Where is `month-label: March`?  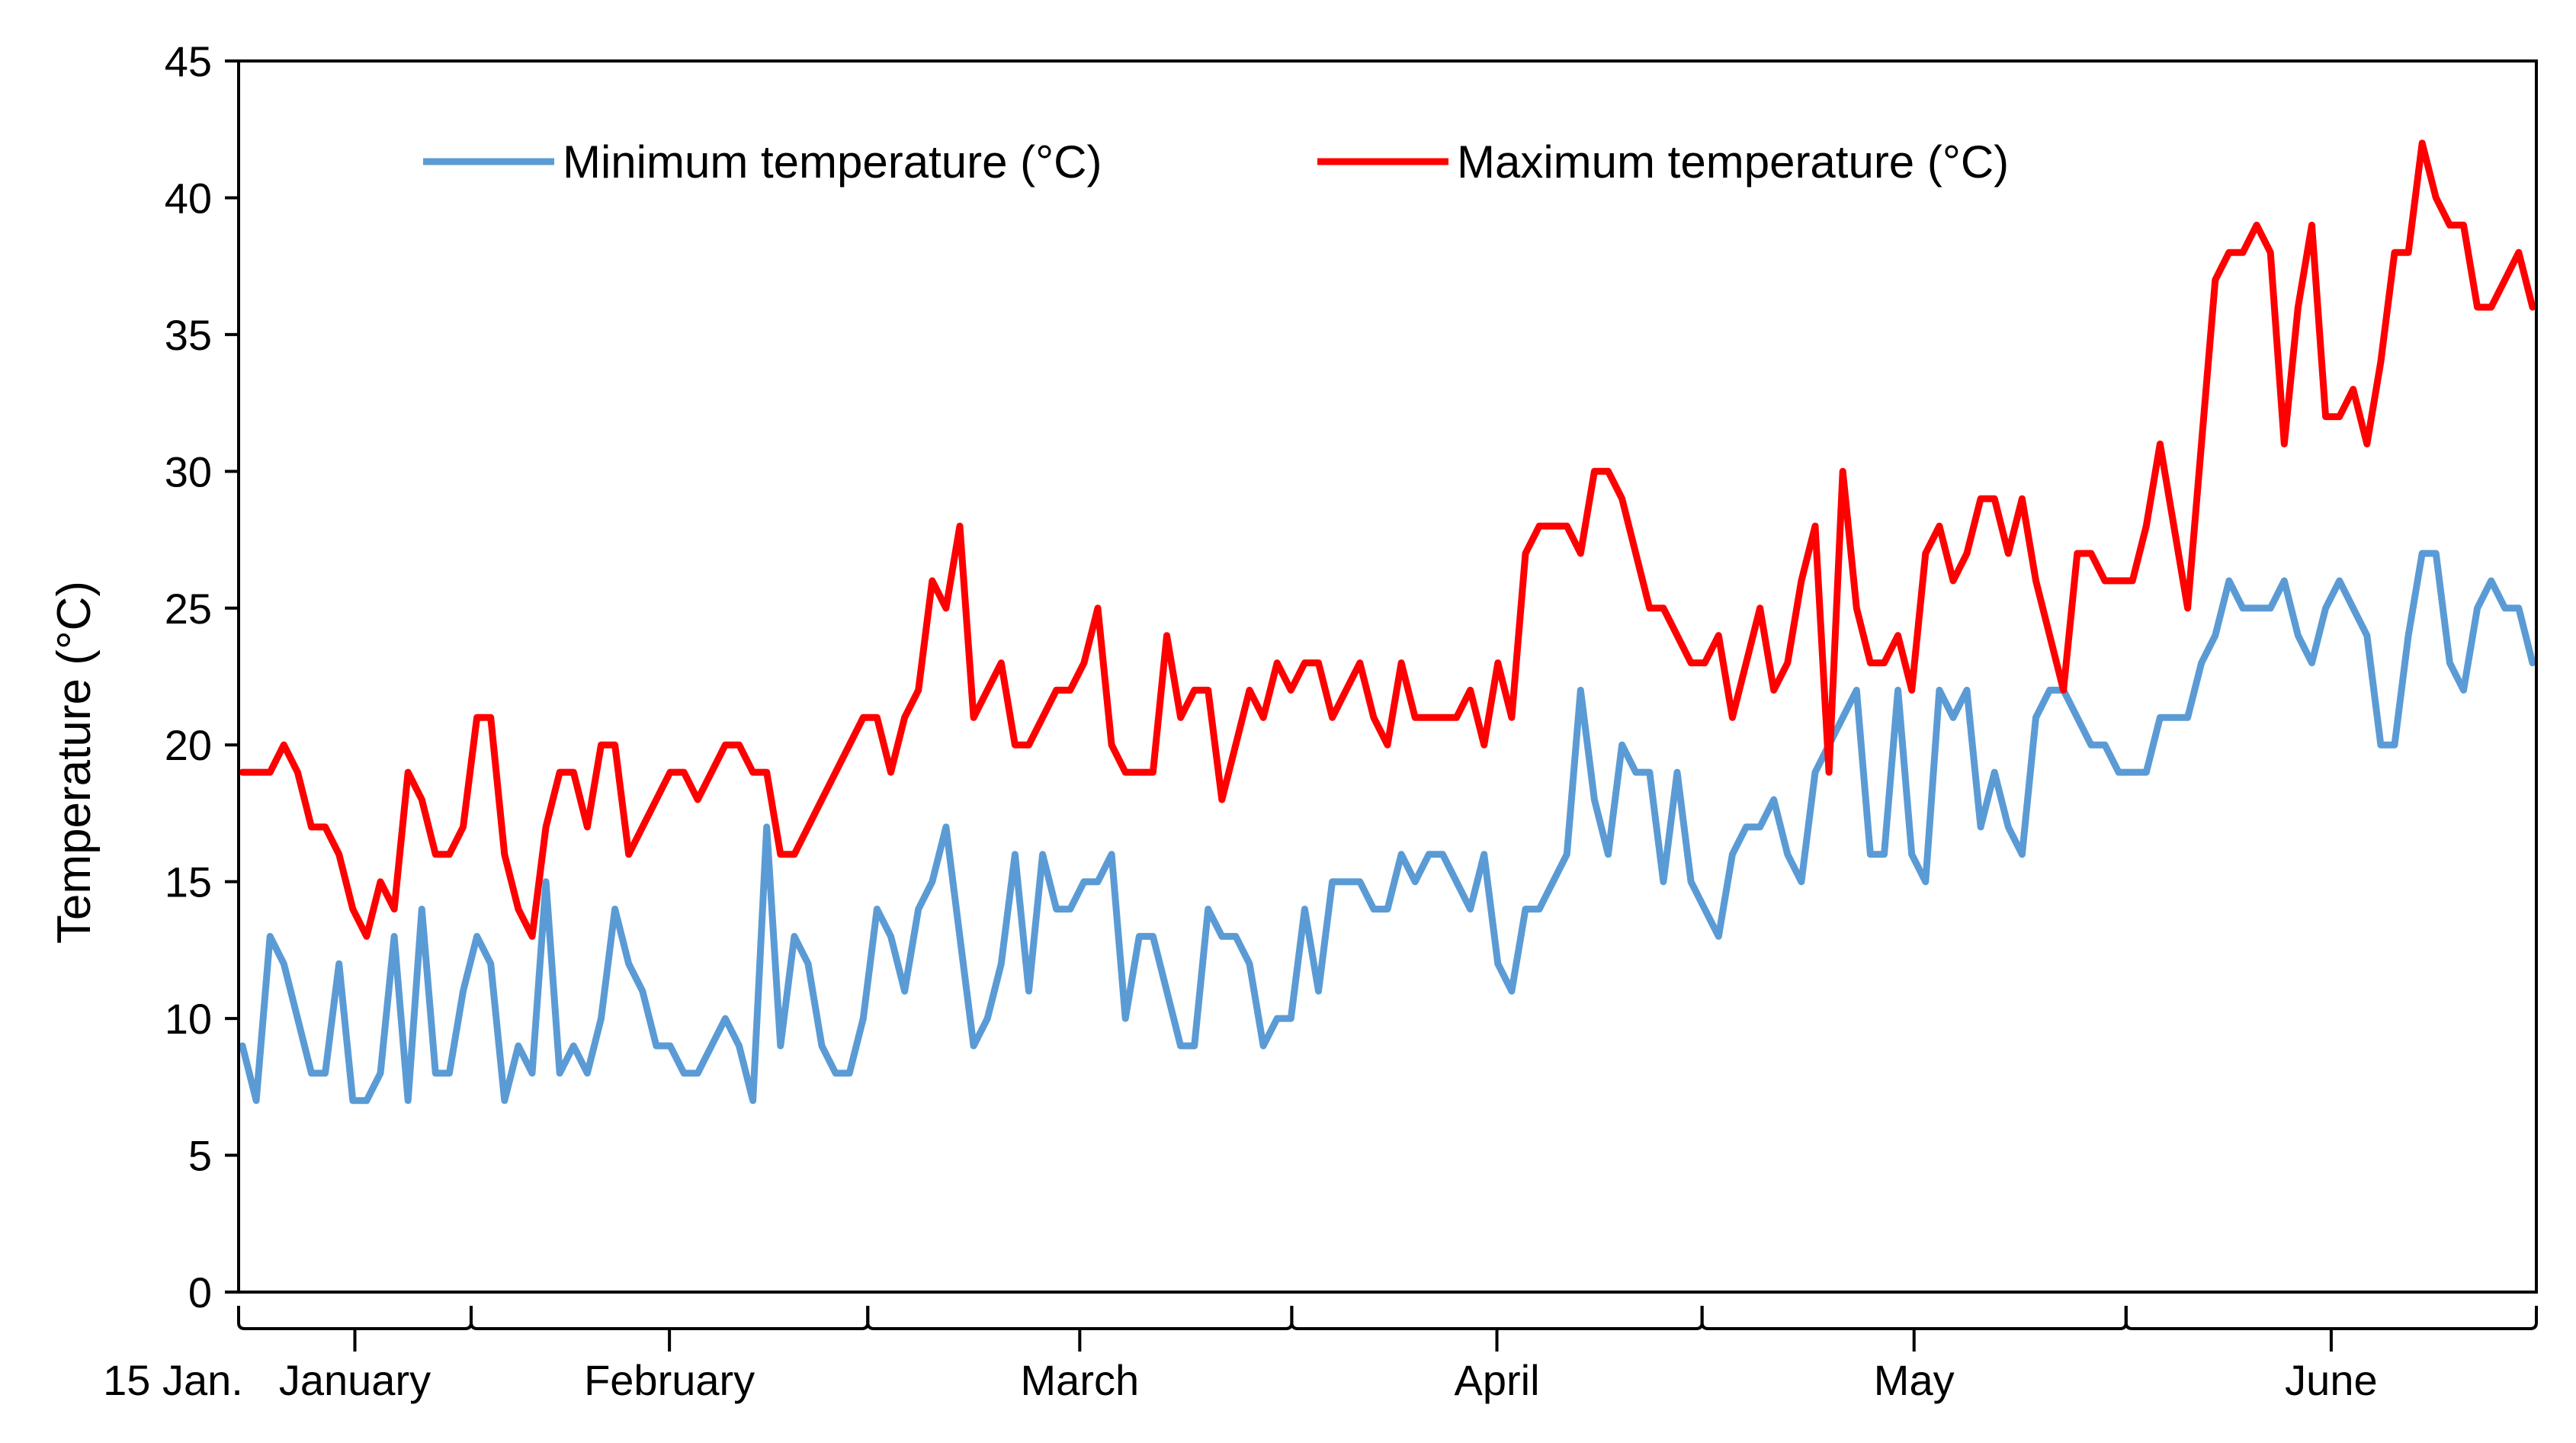
month-label: March is located at coordinates (1080, 1380).